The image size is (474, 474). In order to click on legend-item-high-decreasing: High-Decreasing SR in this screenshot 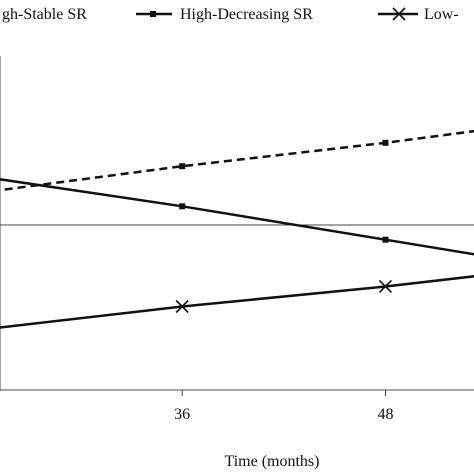, I will do `click(224, 14)`.